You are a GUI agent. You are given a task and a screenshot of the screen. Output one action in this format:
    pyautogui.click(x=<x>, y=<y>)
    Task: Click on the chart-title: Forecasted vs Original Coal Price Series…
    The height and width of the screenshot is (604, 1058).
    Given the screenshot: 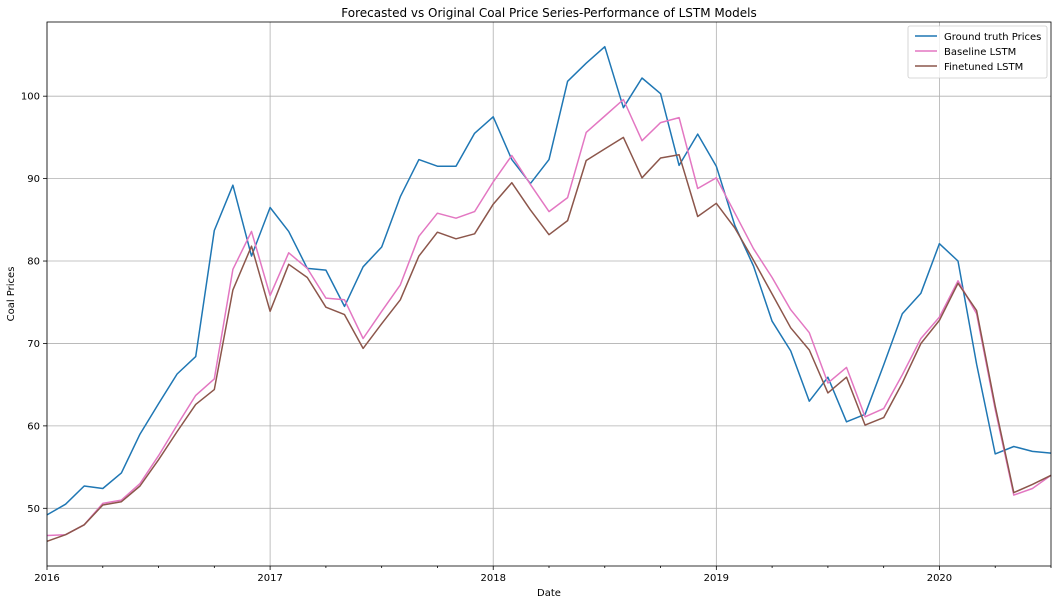 What is the action you would take?
    pyautogui.click(x=548, y=13)
    